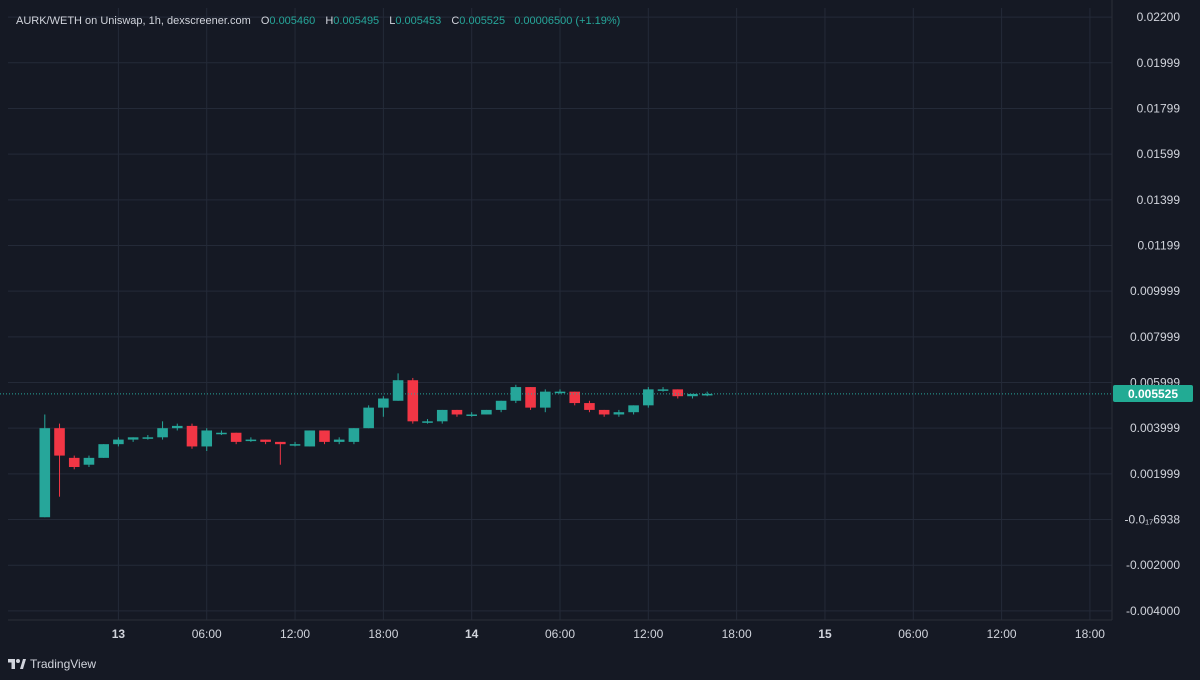 This screenshot has height=680, width=1200. I want to click on y-tick-label: 0.001999, so click(1155, 474).